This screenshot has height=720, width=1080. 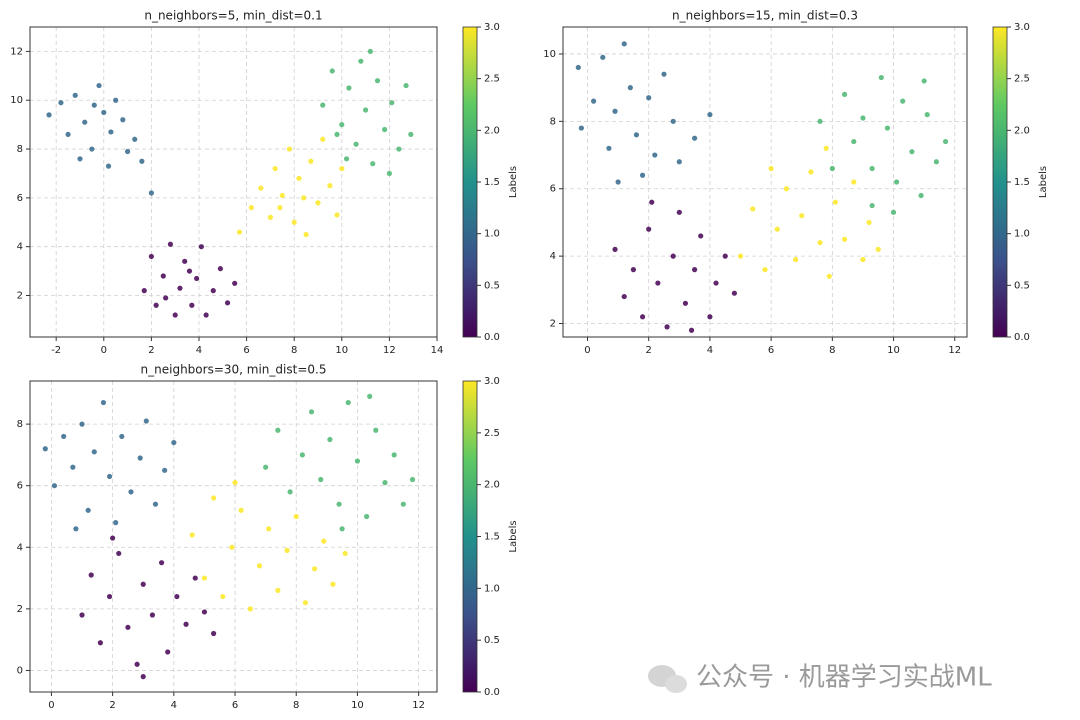 I want to click on y-tick-label: 8, so click(x=20, y=424).